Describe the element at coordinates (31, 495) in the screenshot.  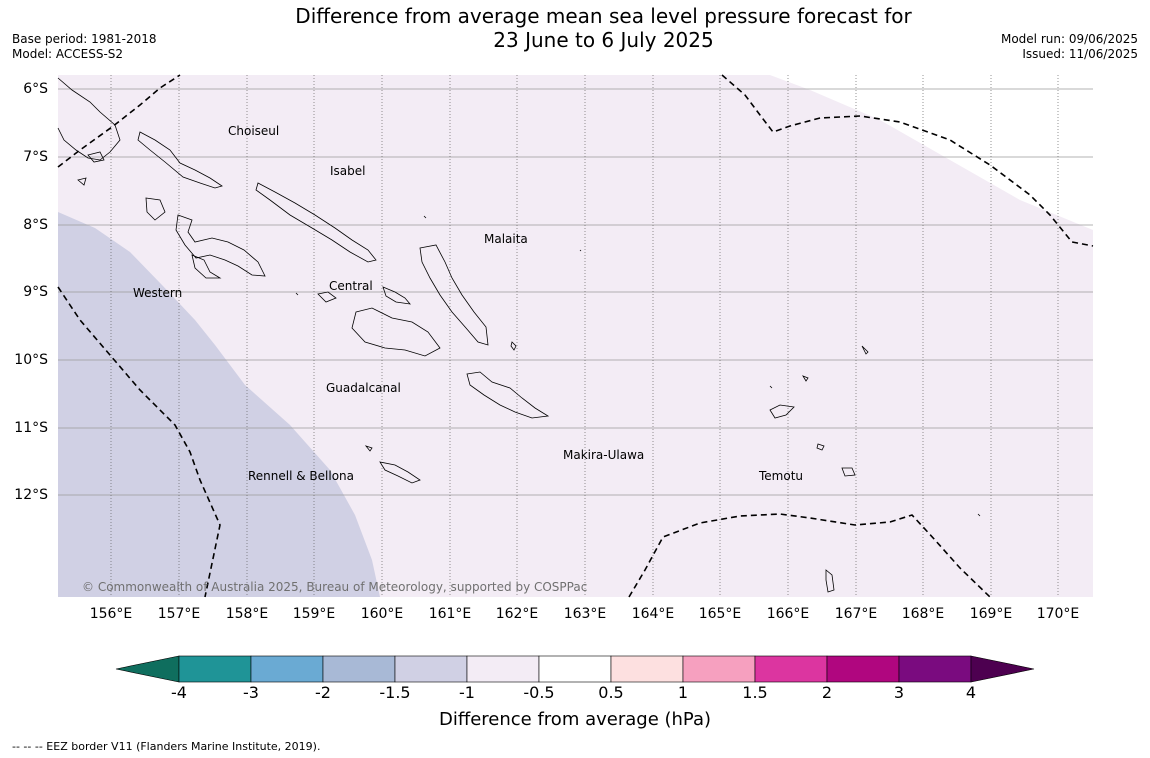
I see `lat-label: 12°S` at that location.